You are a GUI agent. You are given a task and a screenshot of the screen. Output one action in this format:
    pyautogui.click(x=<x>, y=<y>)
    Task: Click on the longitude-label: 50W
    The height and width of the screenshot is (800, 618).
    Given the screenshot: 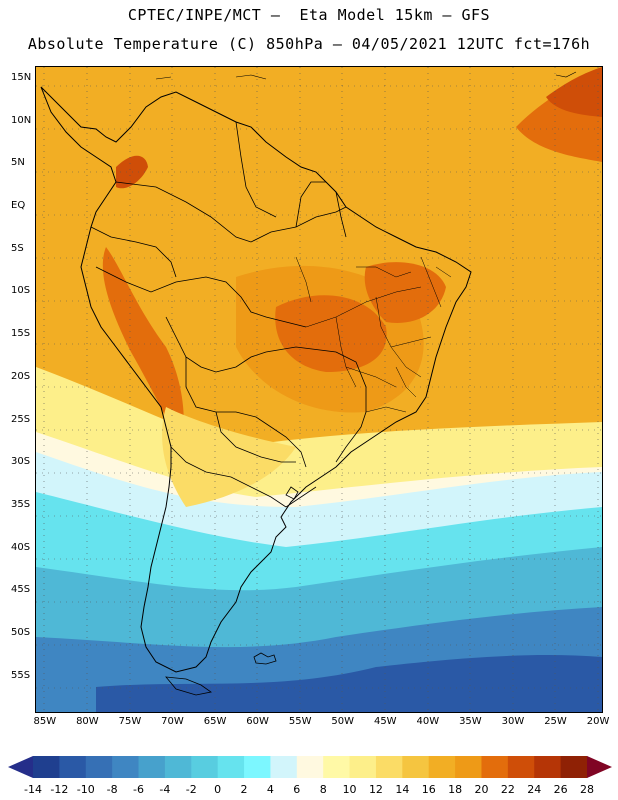 What is the action you would take?
    pyautogui.click(x=343, y=721)
    